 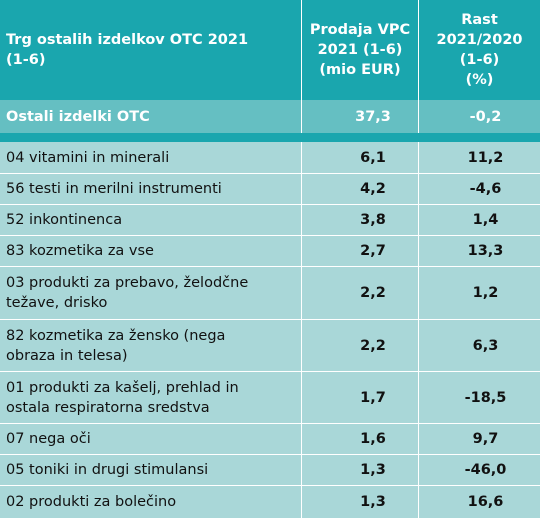 I want to click on table-row: 04 vitamini in minerali 6,1 11,2, so click(x=270, y=158).